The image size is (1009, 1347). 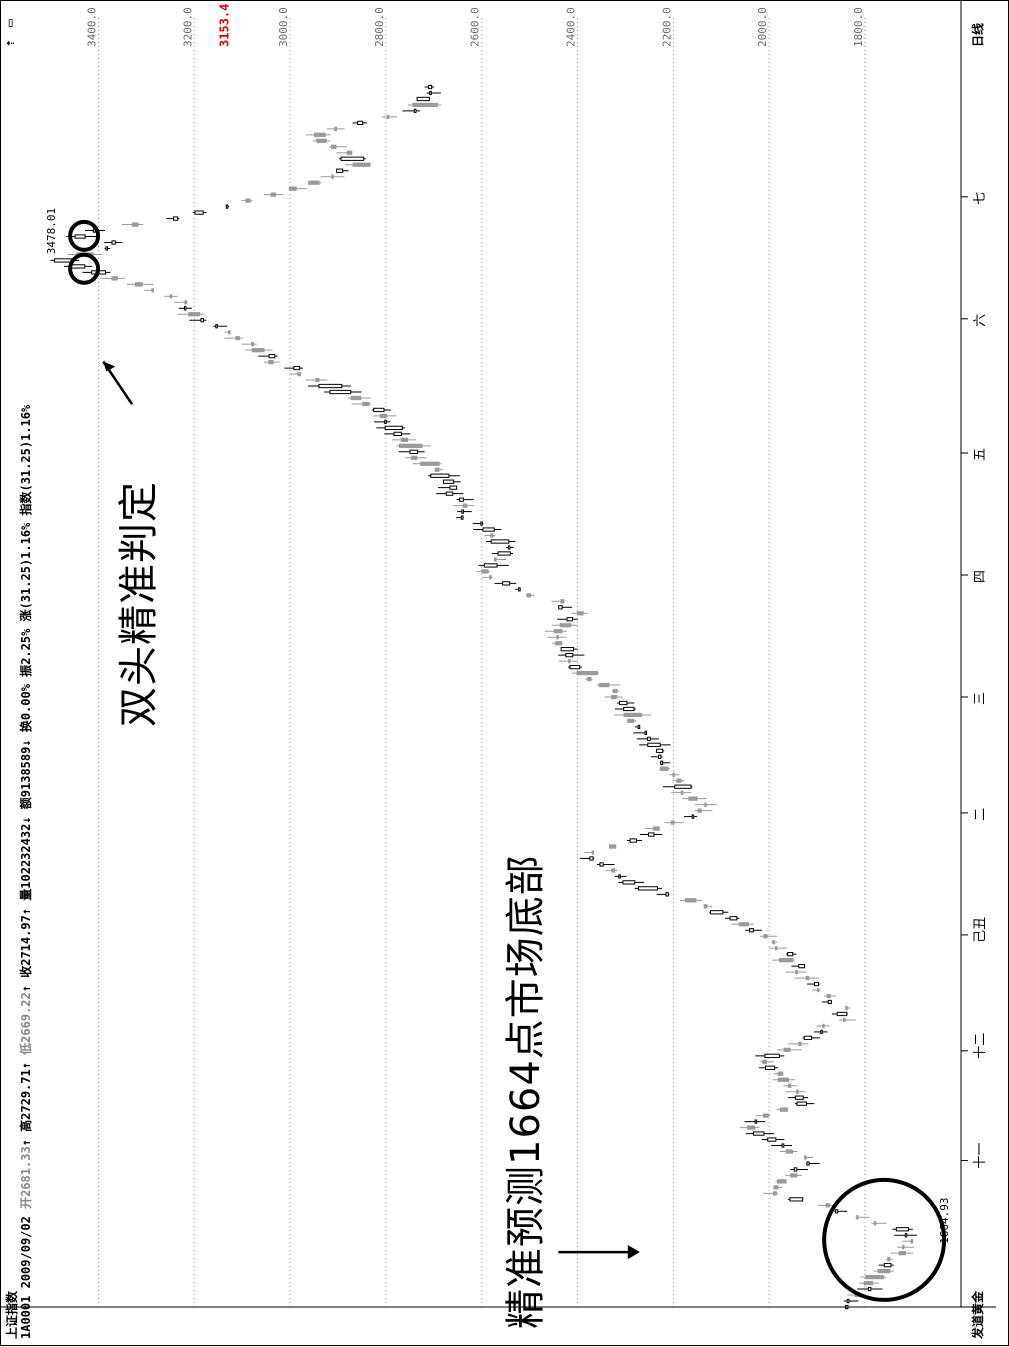 I want to click on current-price-label: 3153.4, so click(x=225, y=25).